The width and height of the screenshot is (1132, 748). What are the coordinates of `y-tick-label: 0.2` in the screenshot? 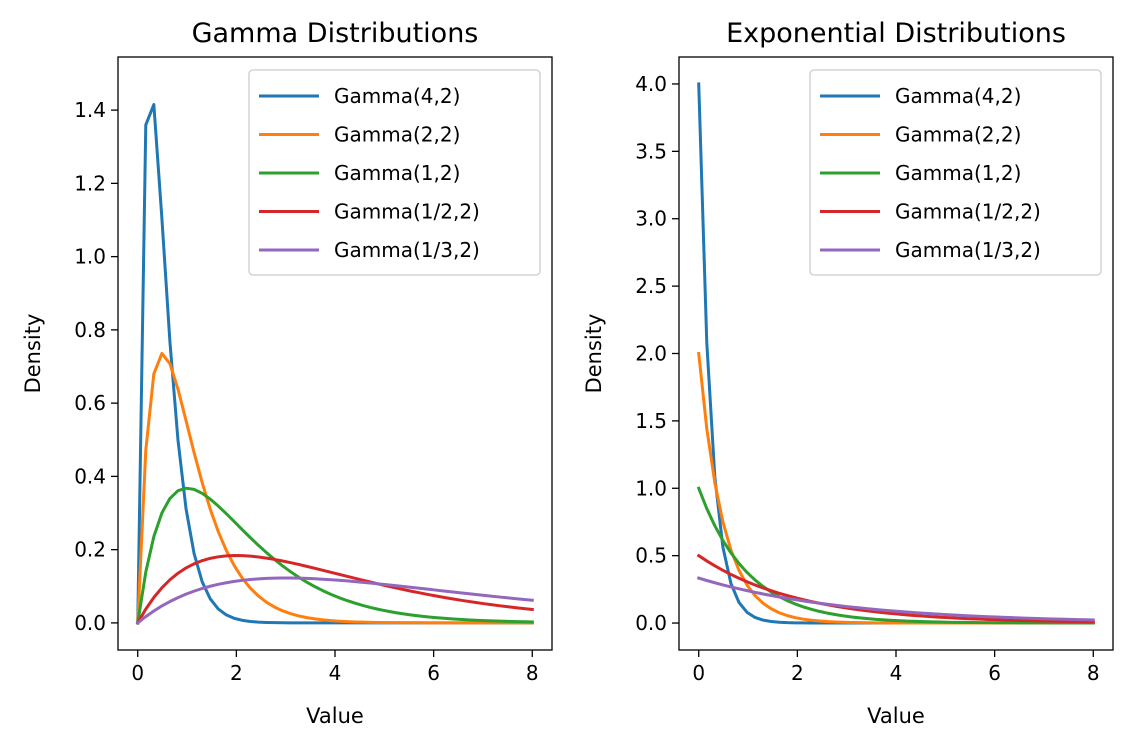 It's located at (90, 550).